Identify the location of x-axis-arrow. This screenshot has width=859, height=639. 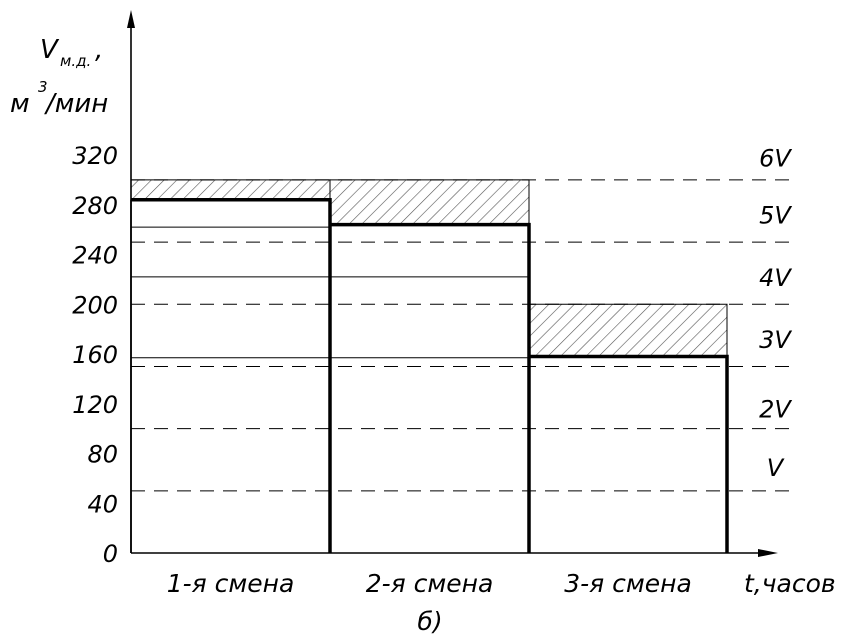
(768, 553).